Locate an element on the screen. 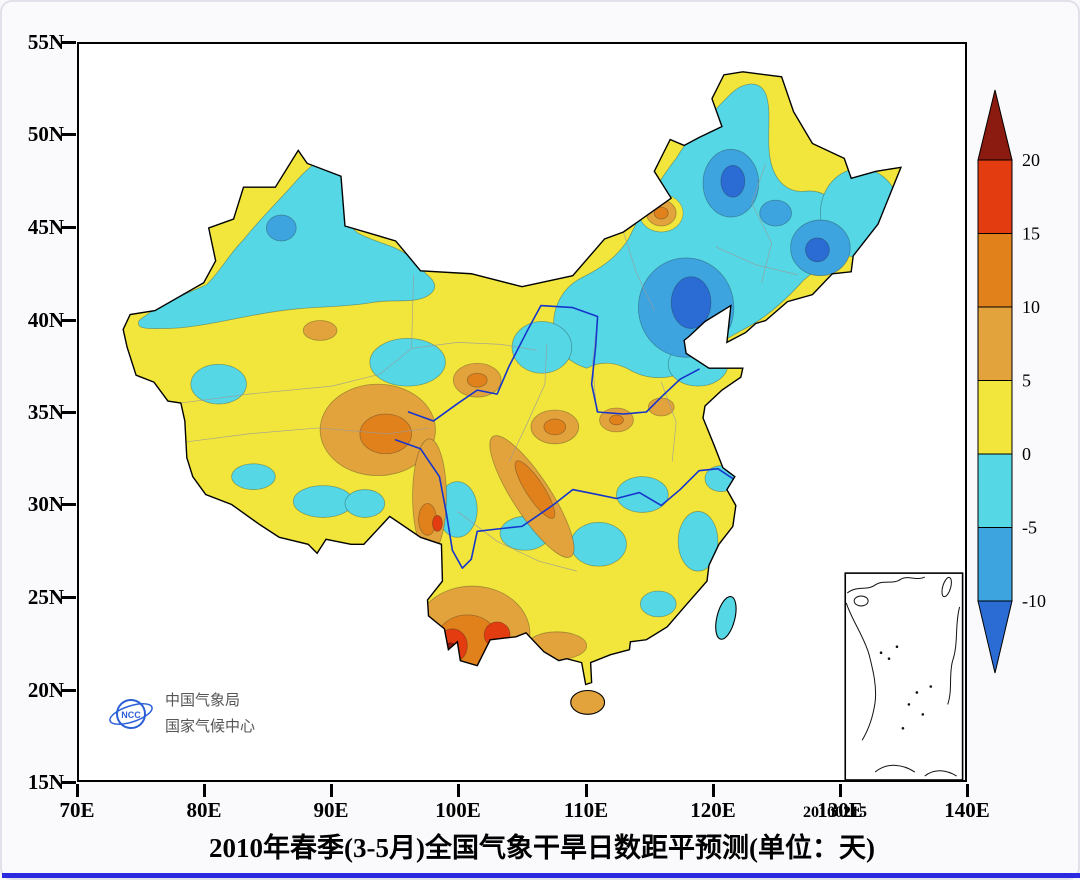 This screenshot has height=880, width=1080. lat-axis-label: 30N is located at coordinates (45, 504).